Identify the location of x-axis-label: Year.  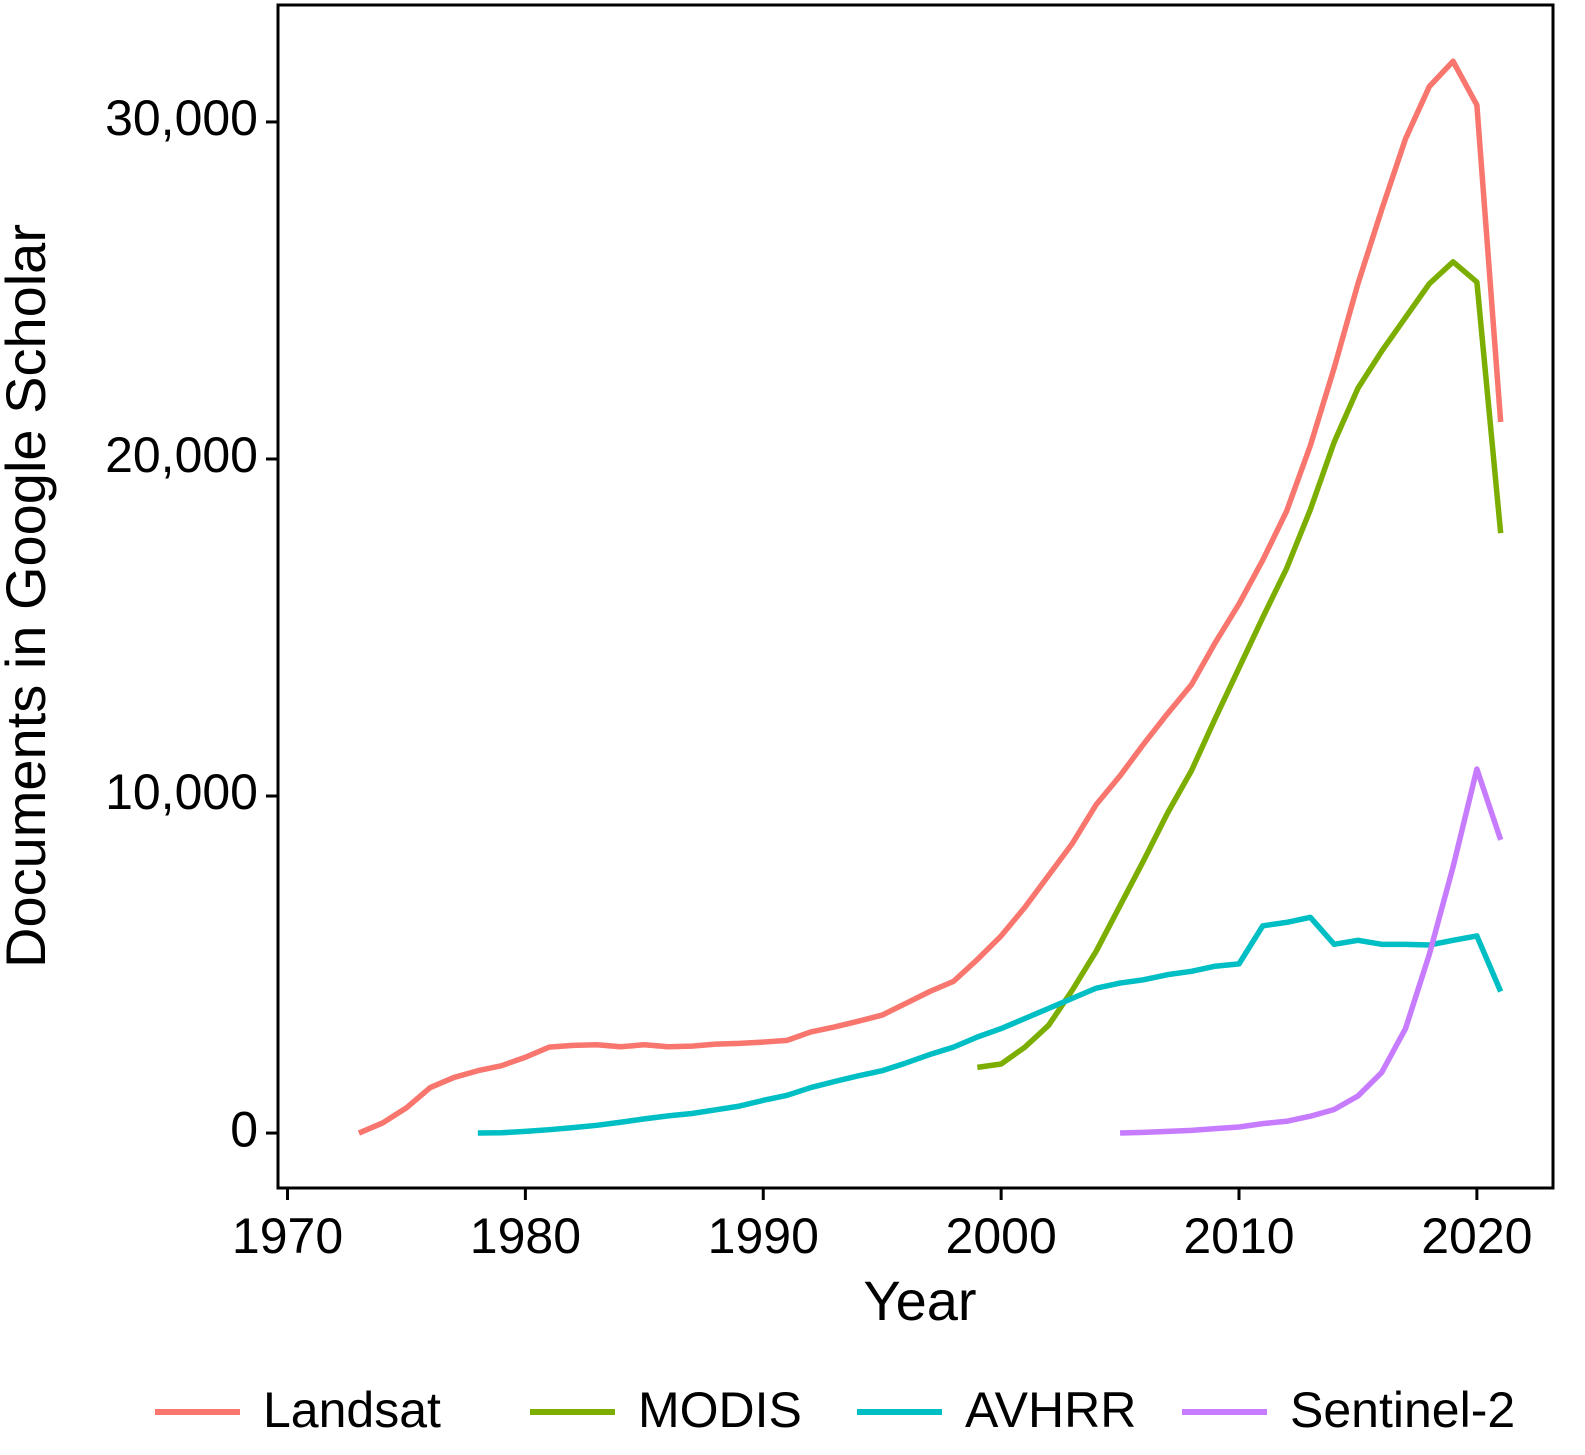
(919, 1300).